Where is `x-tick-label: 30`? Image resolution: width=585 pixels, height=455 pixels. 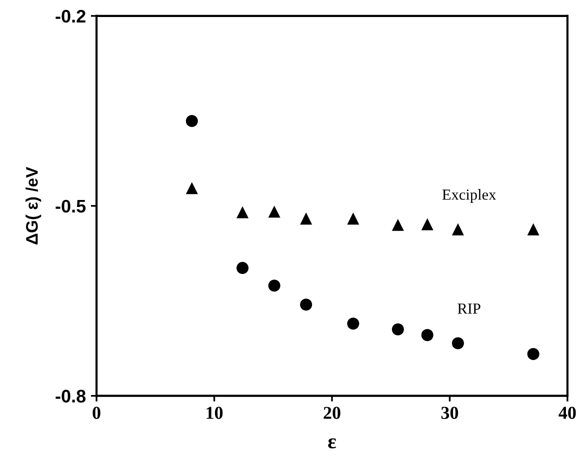 x-tick-label: 30 is located at coordinates (449, 412).